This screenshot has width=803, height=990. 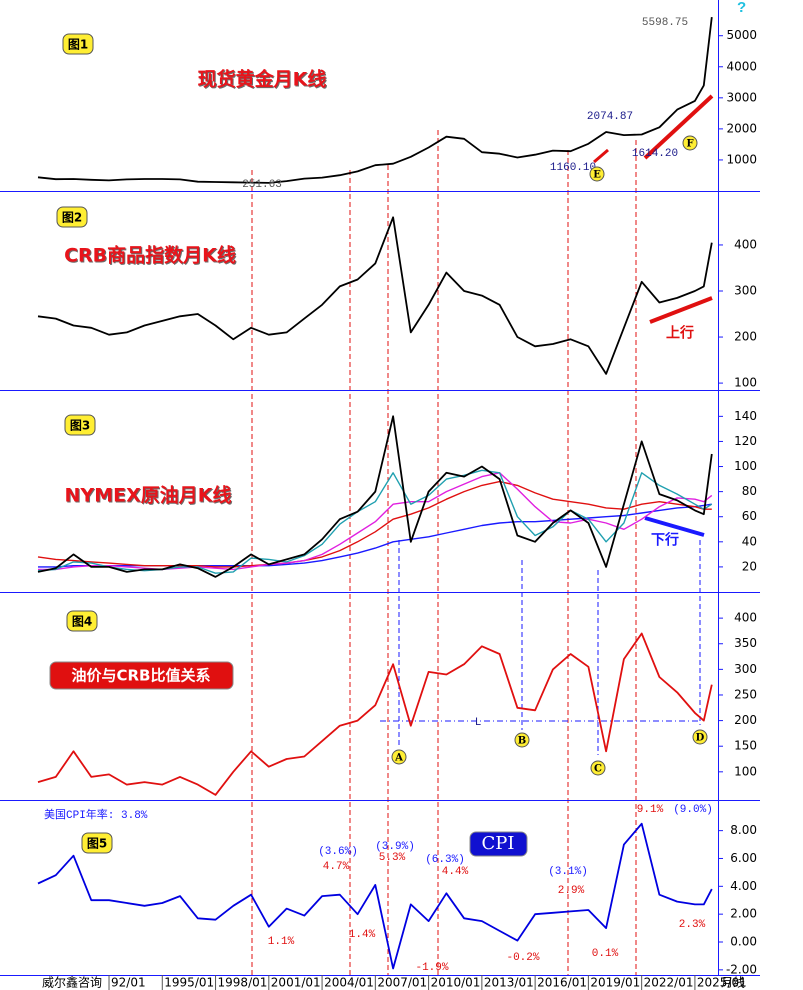 What do you see at coordinates (745, 694) in the screenshot?
I see `y-tick-label: 250` at bounding box center [745, 694].